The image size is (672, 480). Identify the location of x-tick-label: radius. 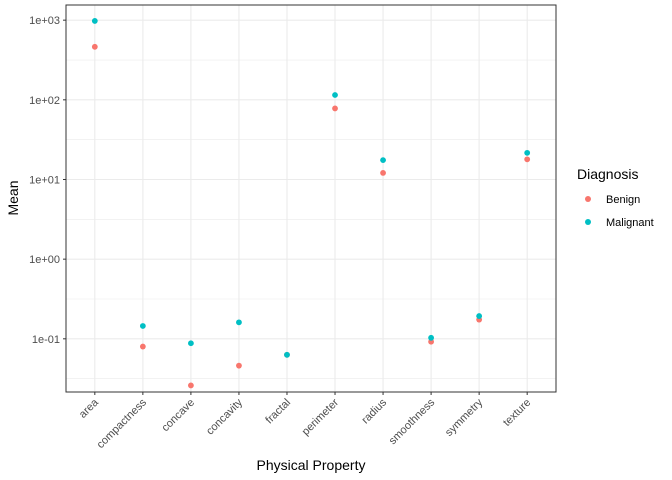
(375, 411).